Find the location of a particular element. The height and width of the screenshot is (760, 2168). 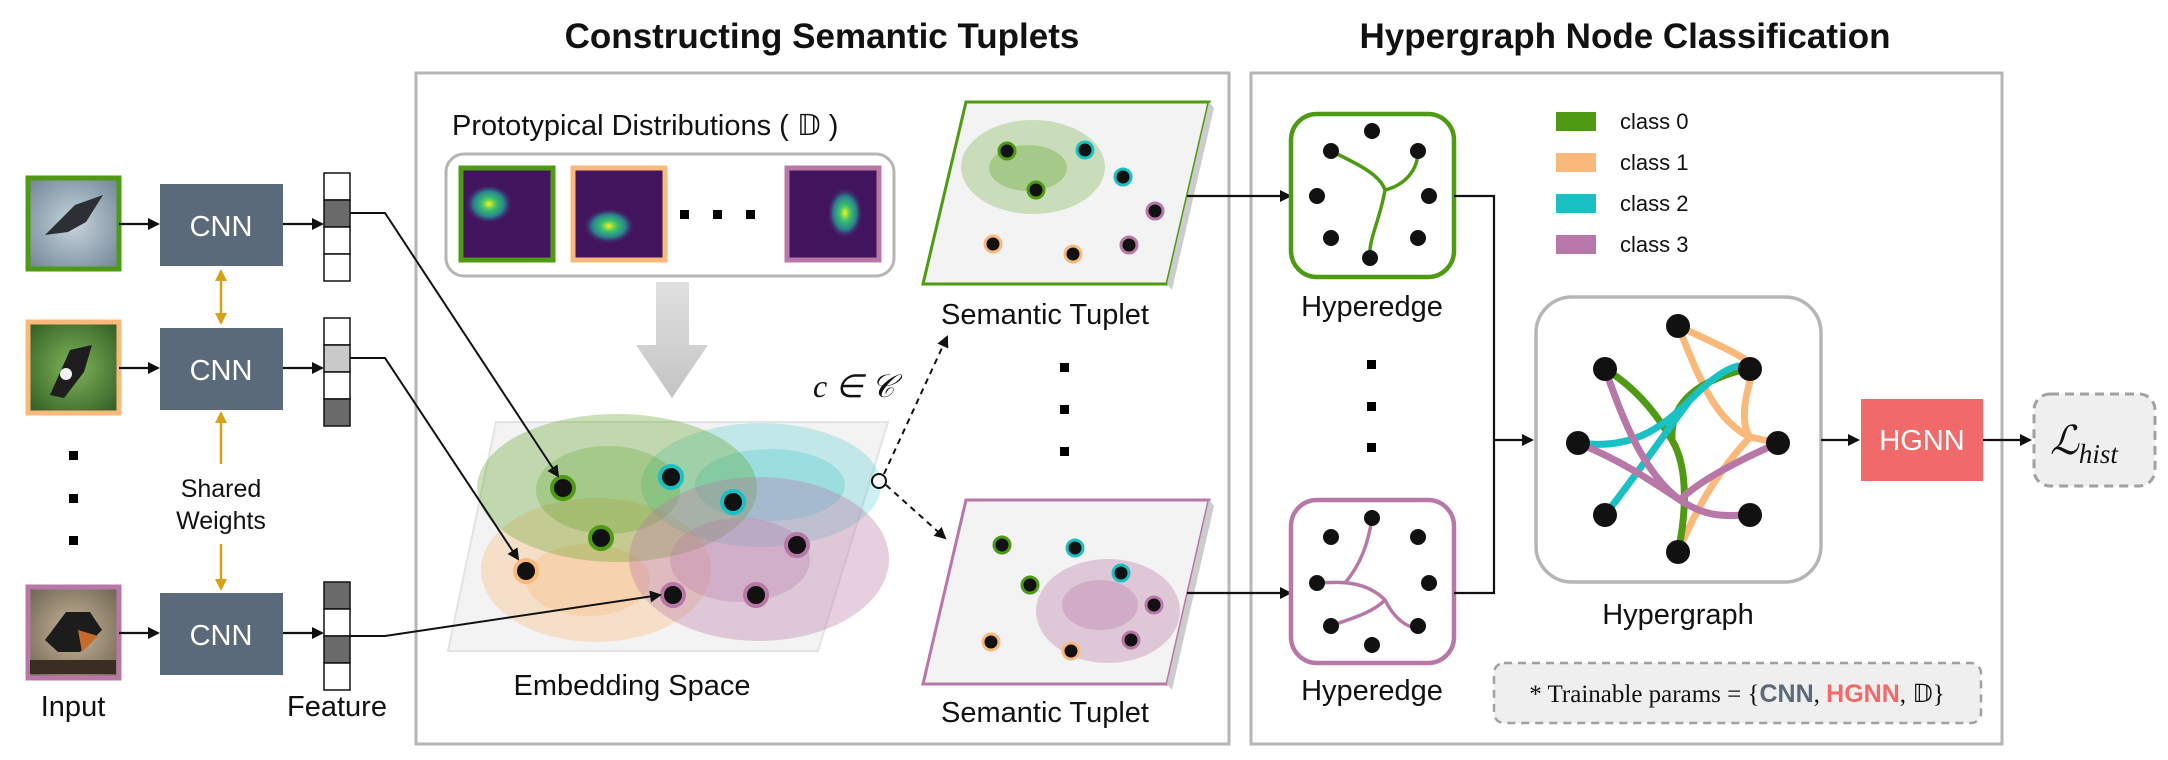

horizontal-ellipsis-icon is located at coordinates (717, 214).